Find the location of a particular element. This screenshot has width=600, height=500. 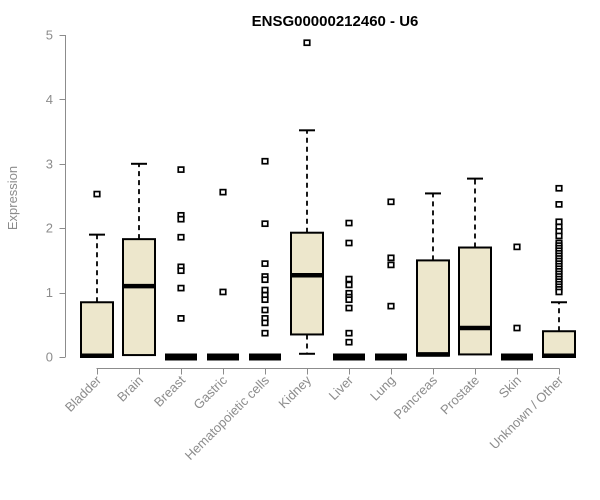

boxplot-liver is located at coordinates (349, 290).